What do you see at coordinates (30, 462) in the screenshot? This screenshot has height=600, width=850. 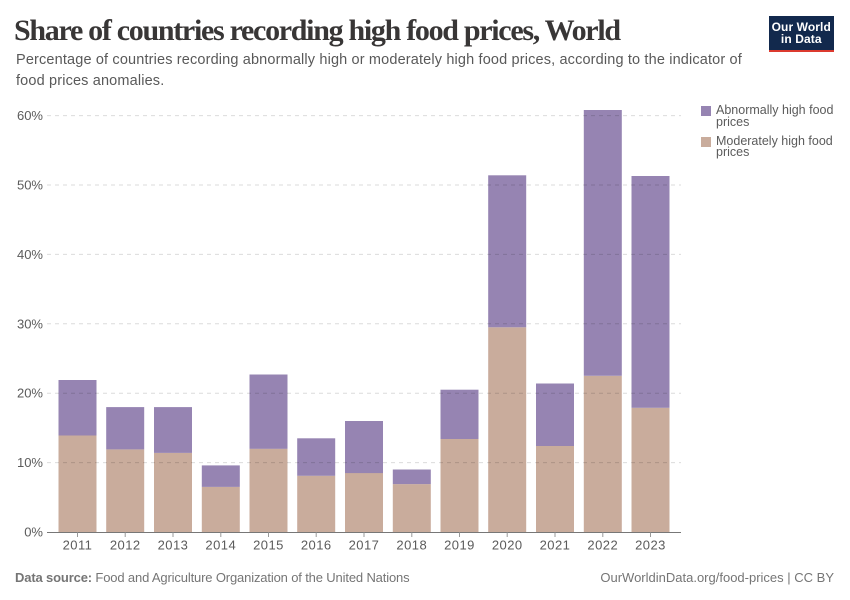 I see `svg-text: 10%` at bounding box center [30, 462].